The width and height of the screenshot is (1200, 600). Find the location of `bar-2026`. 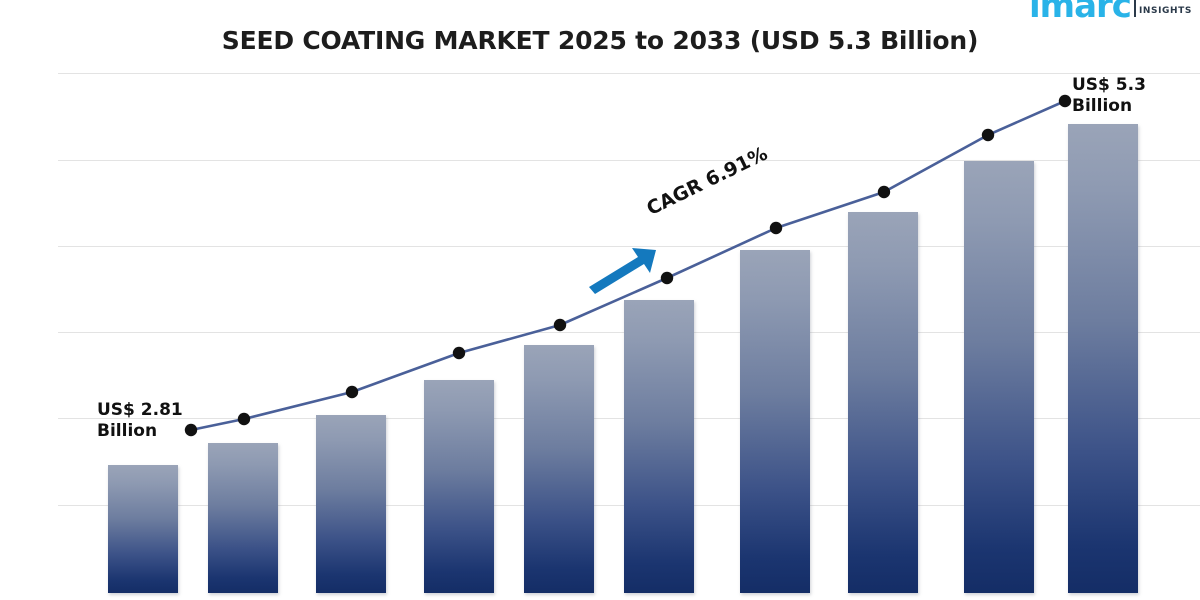

bar-2026 is located at coordinates (351, 504).